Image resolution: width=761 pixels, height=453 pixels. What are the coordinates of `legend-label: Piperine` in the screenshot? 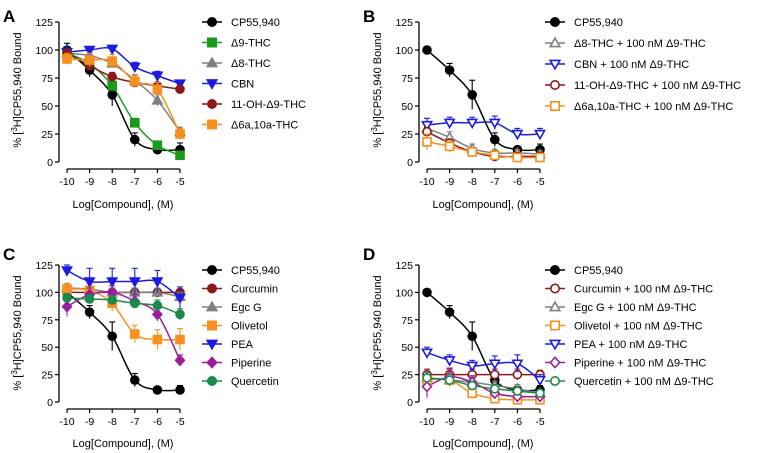 It's located at (251, 364).